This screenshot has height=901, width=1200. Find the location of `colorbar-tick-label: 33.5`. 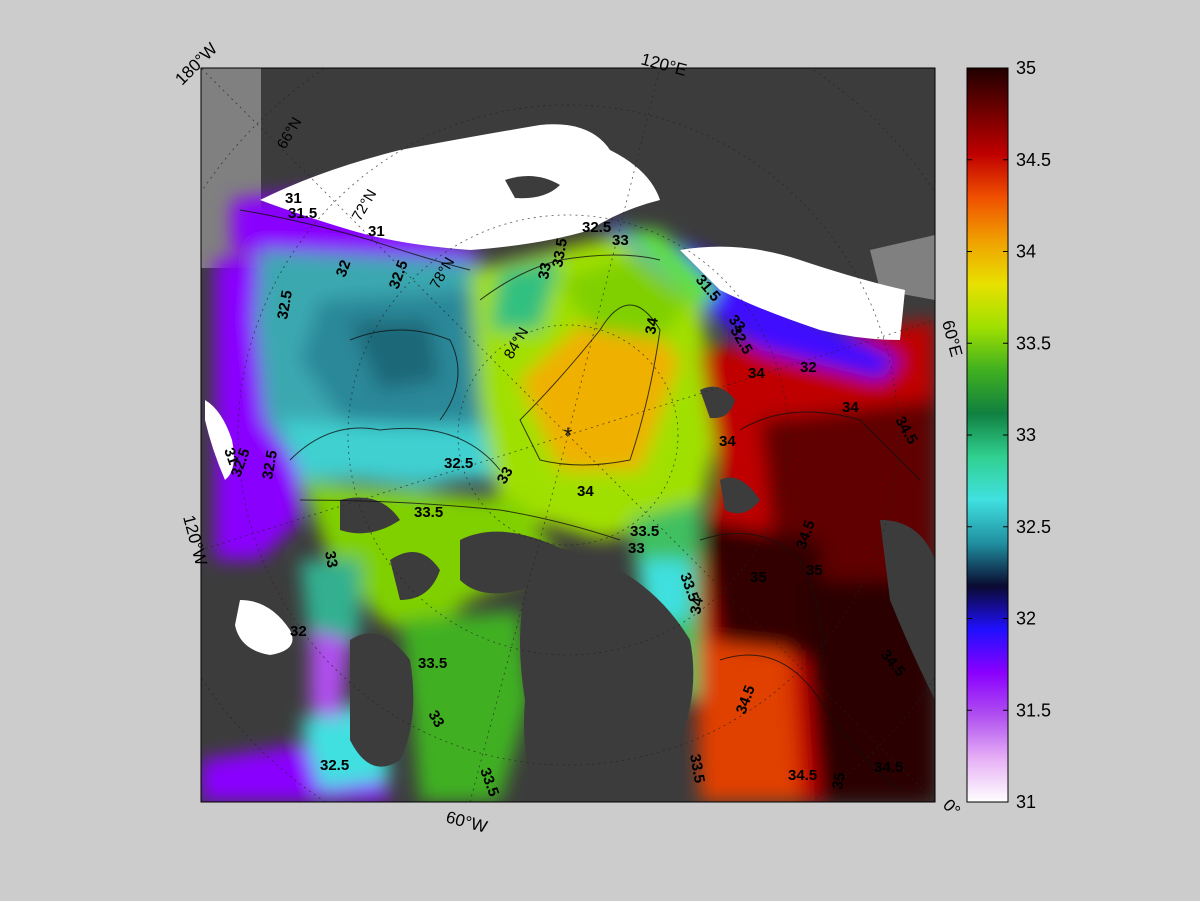

colorbar-tick-label: 33.5 is located at coordinates (1033, 343).